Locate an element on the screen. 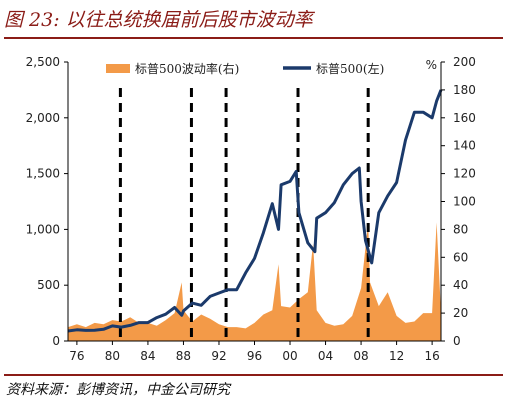 The image size is (507, 412). right-tick-label-5: 100 is located at coordinates (464, 202).